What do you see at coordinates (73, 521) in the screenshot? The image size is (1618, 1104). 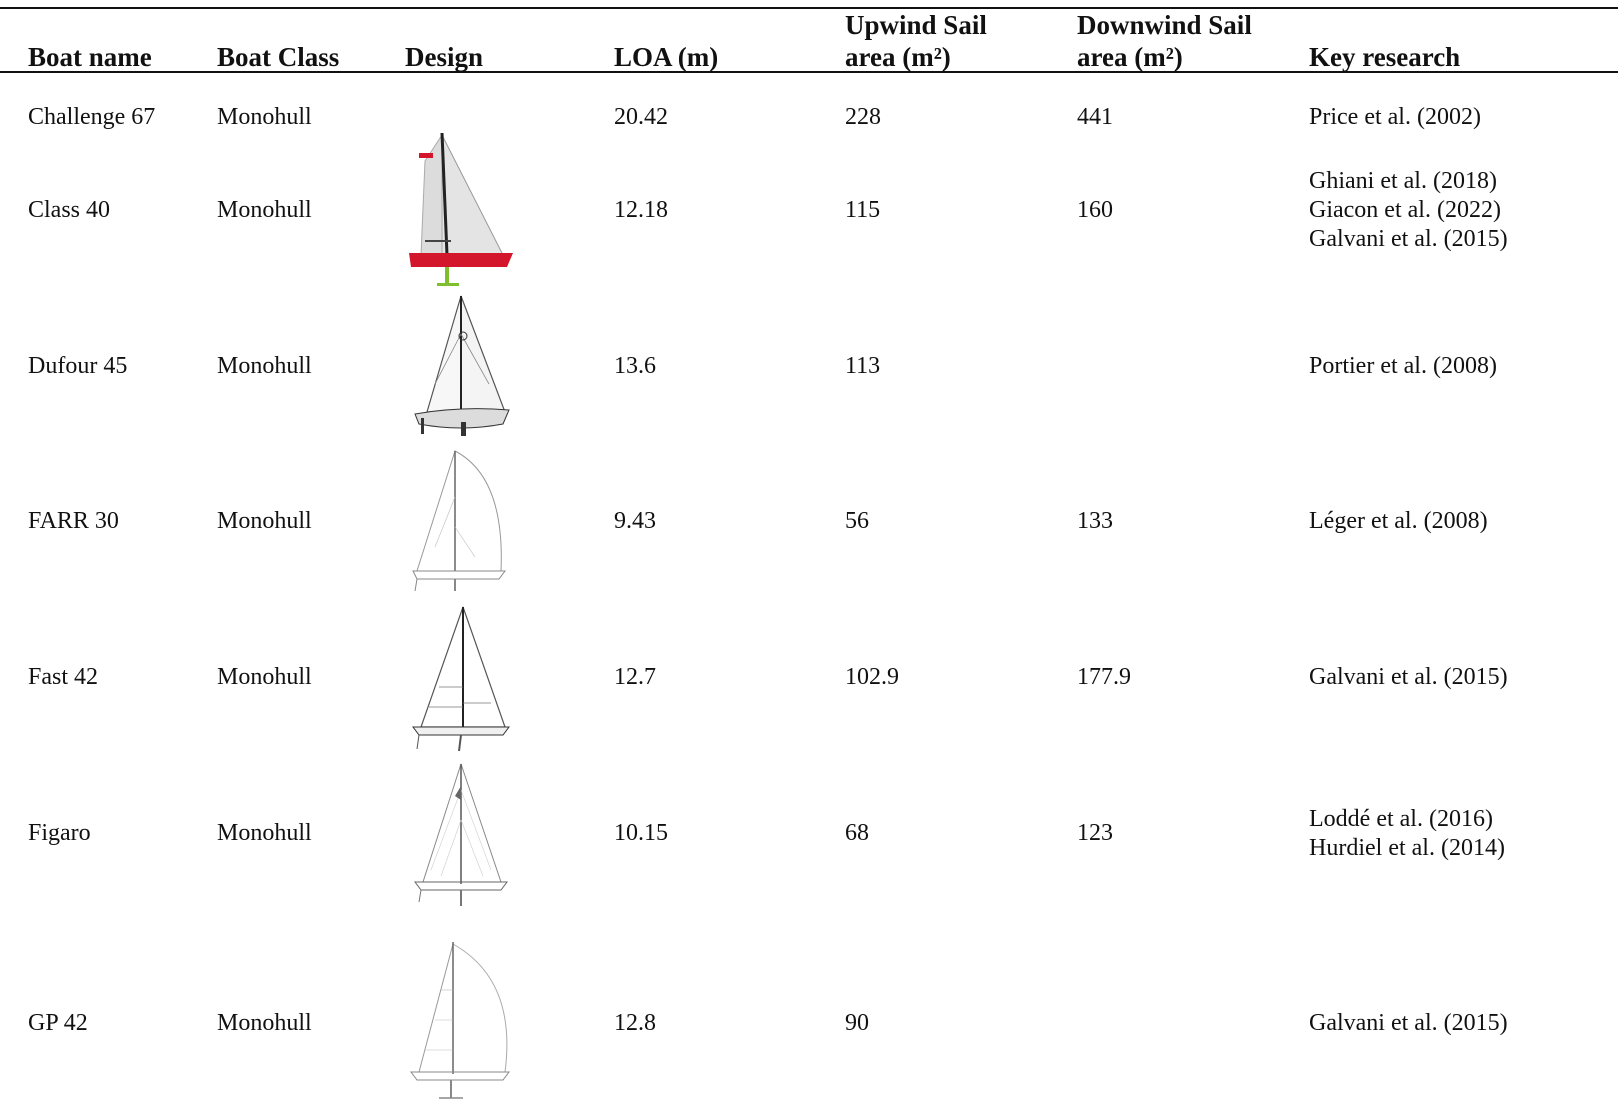 I see `row-3-boat-name: FARR 30` at bounding box center [73, 521].